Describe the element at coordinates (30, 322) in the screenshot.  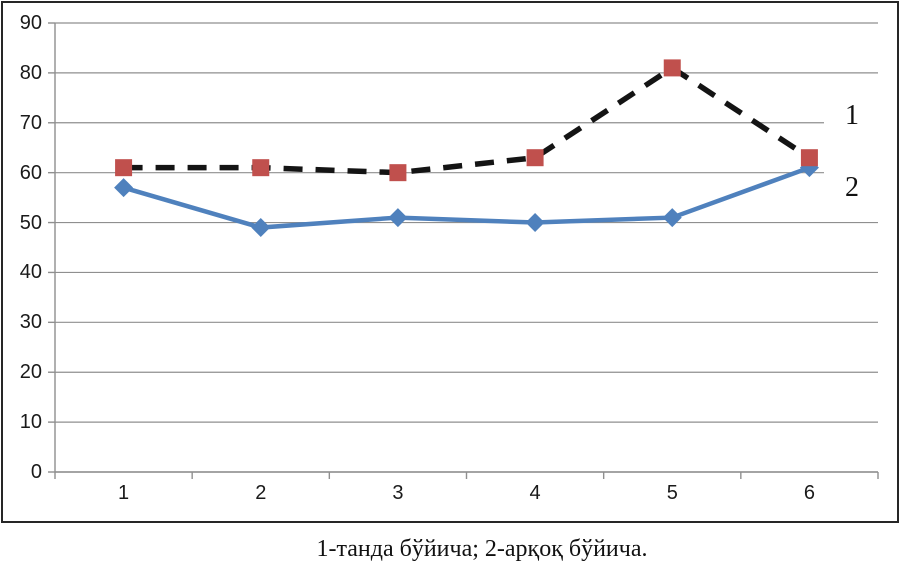
I see `y-tick-label: 30` at that location.